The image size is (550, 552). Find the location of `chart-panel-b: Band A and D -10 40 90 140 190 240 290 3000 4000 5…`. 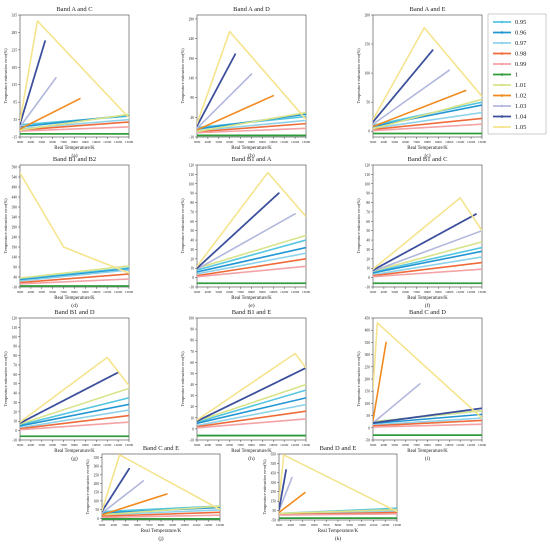

chart-panel-b: Band A and D -10 40 90 140 190 240 290 3000 4000 5… is located at coordinates (245, 82).